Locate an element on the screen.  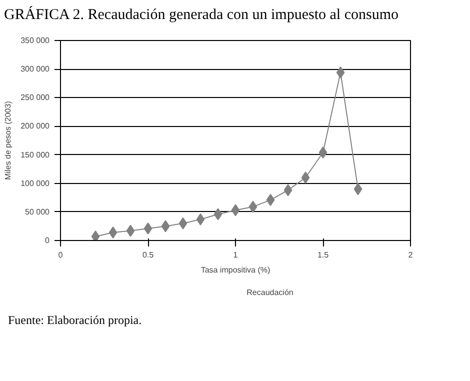
y-axis-title: Miles de pesos (2003) is located at coordinates (8, 140).